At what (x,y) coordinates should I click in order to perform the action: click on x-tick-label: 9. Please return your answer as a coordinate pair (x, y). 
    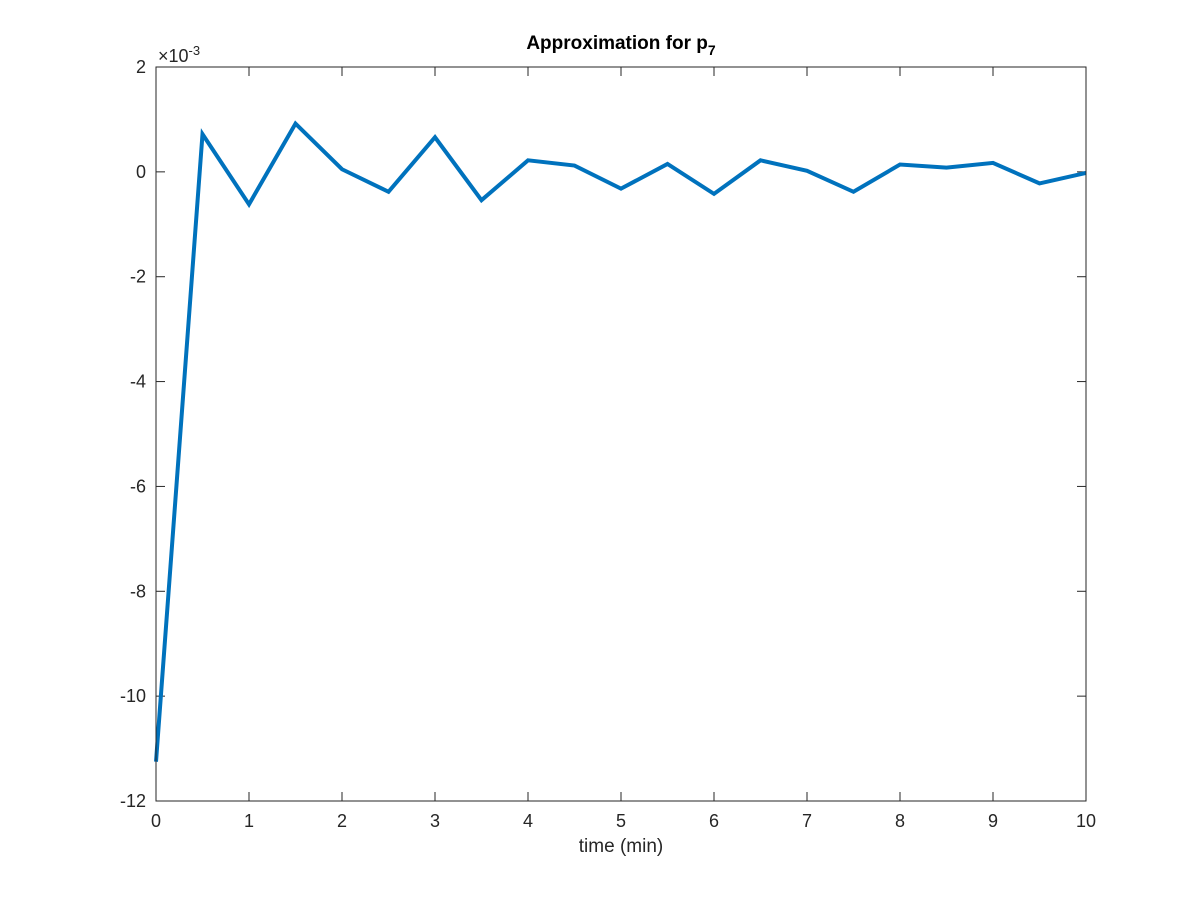
    Looking at the image, I should click on (993, 821).